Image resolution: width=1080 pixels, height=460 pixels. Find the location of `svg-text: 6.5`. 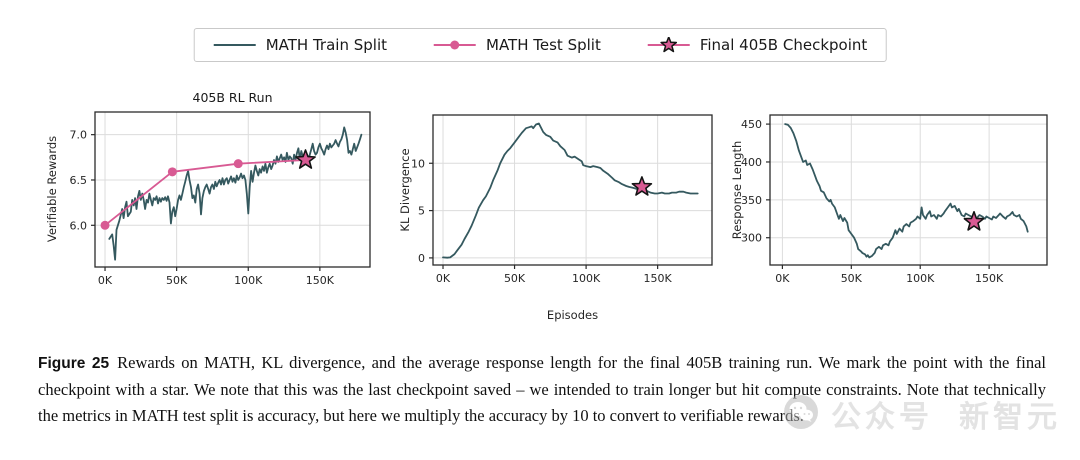

svg-text: 6.5 is located at coordinates (79, 180).